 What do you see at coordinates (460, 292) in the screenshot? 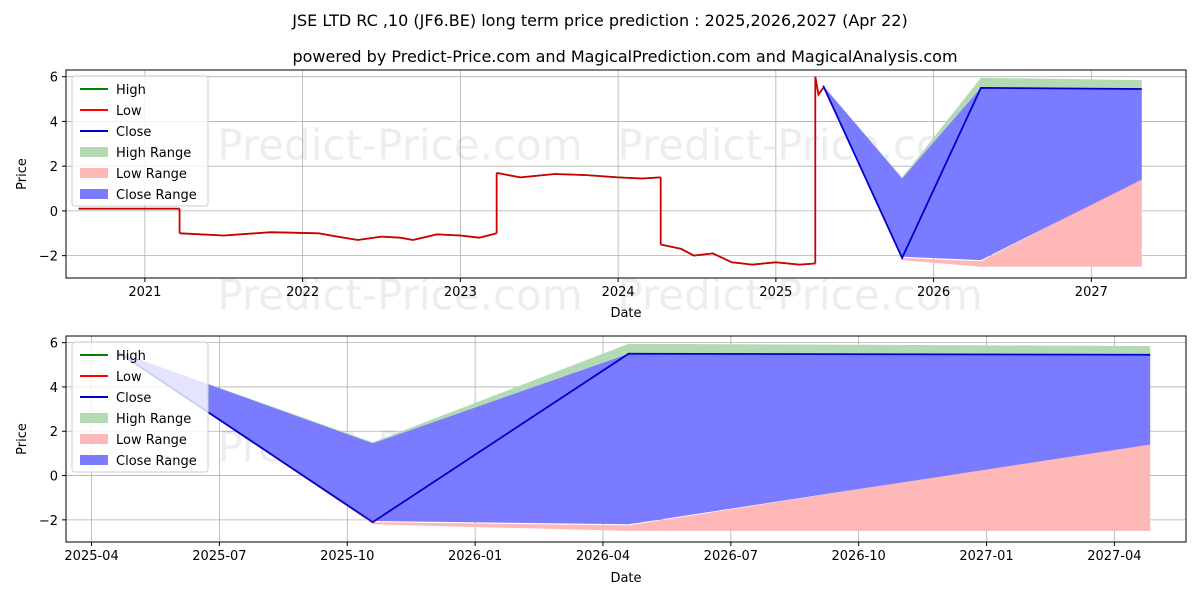
I see `x-tick-label: 2023` at bounding box center [460, 292].